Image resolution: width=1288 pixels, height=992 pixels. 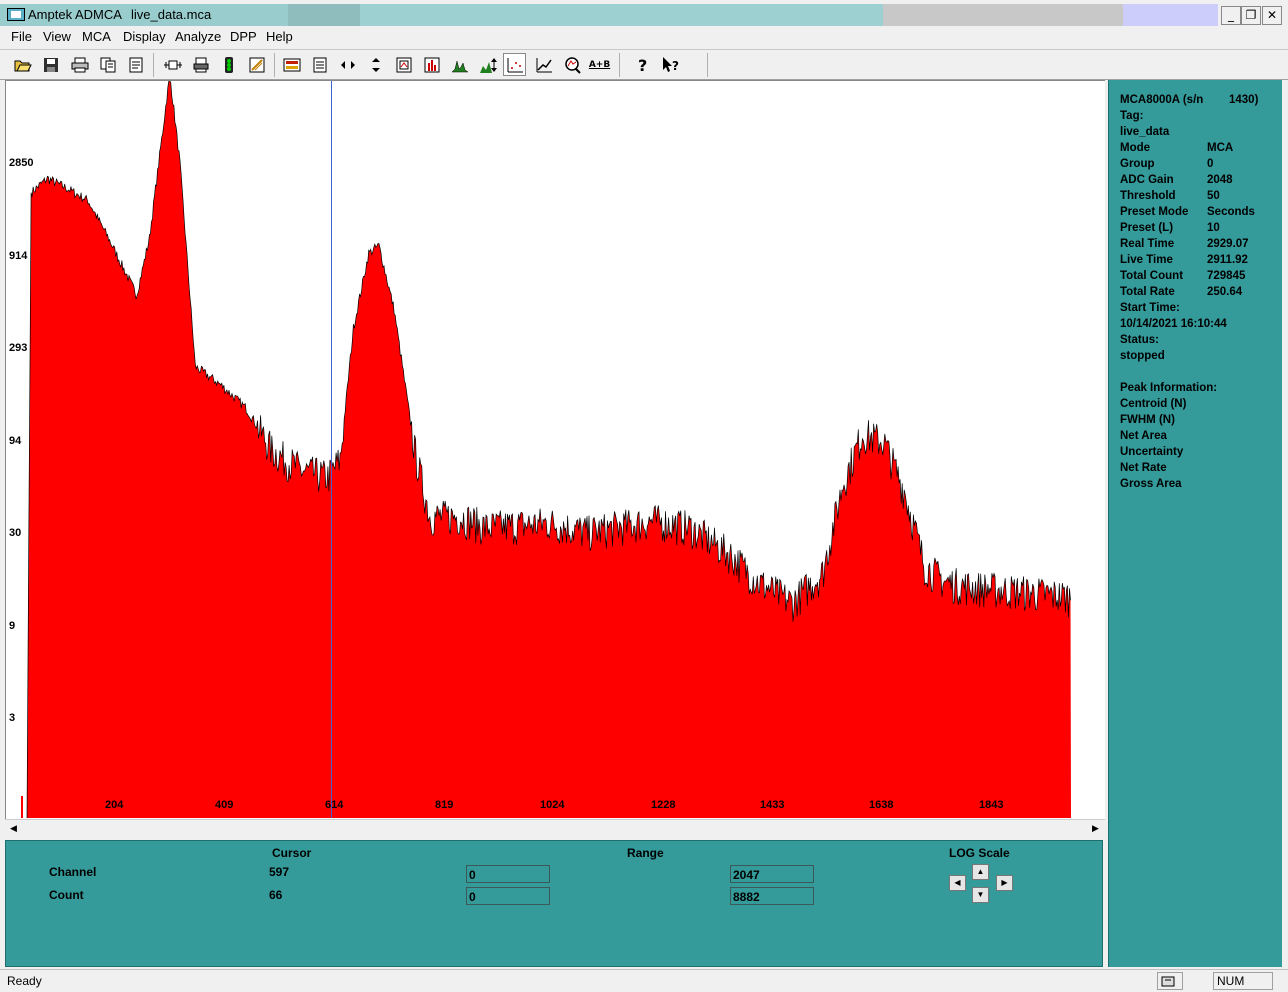 I want to click on menu-display: Display, so click(x=144, y=36).